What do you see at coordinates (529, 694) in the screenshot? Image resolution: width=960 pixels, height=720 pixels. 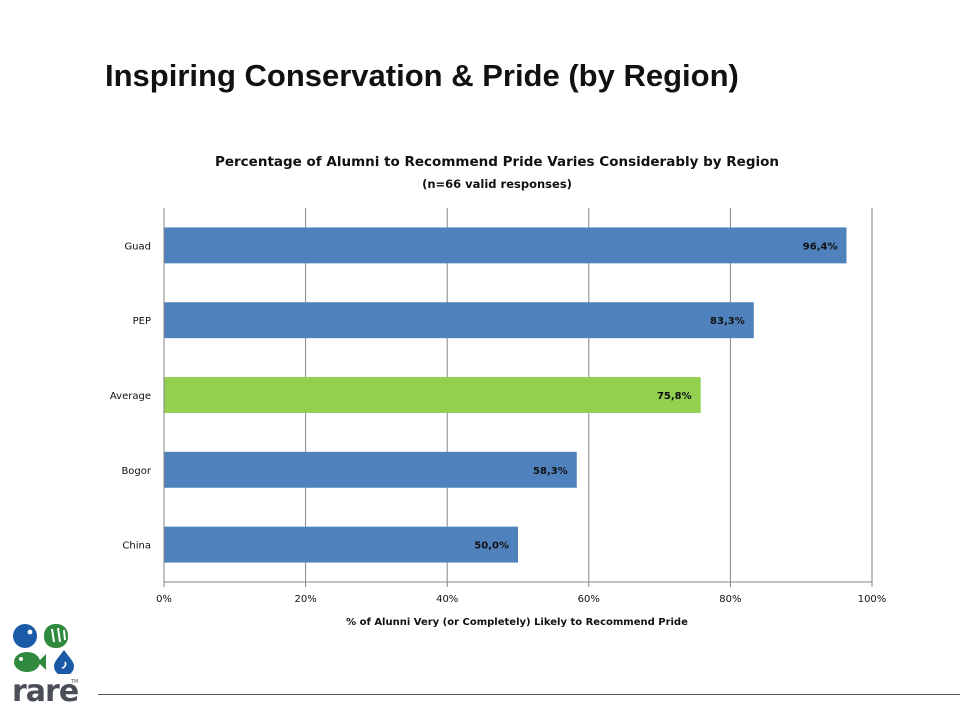 I see `footer-divider` at bounding box center [529, 694].